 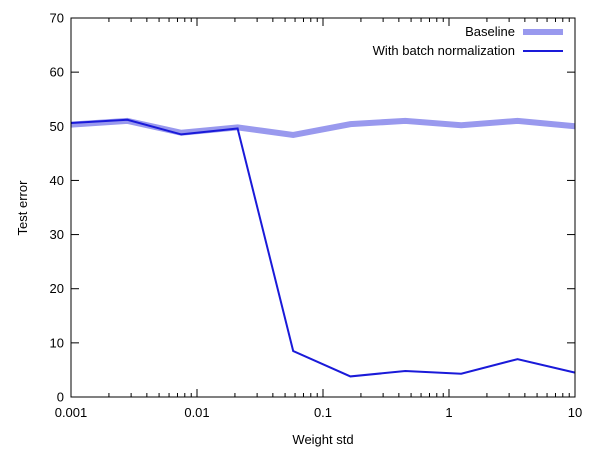 What do you see at coordinates (57, 18) in the screenshot?
I see `y-tick-label: 70` at bounding box center [57, 18].